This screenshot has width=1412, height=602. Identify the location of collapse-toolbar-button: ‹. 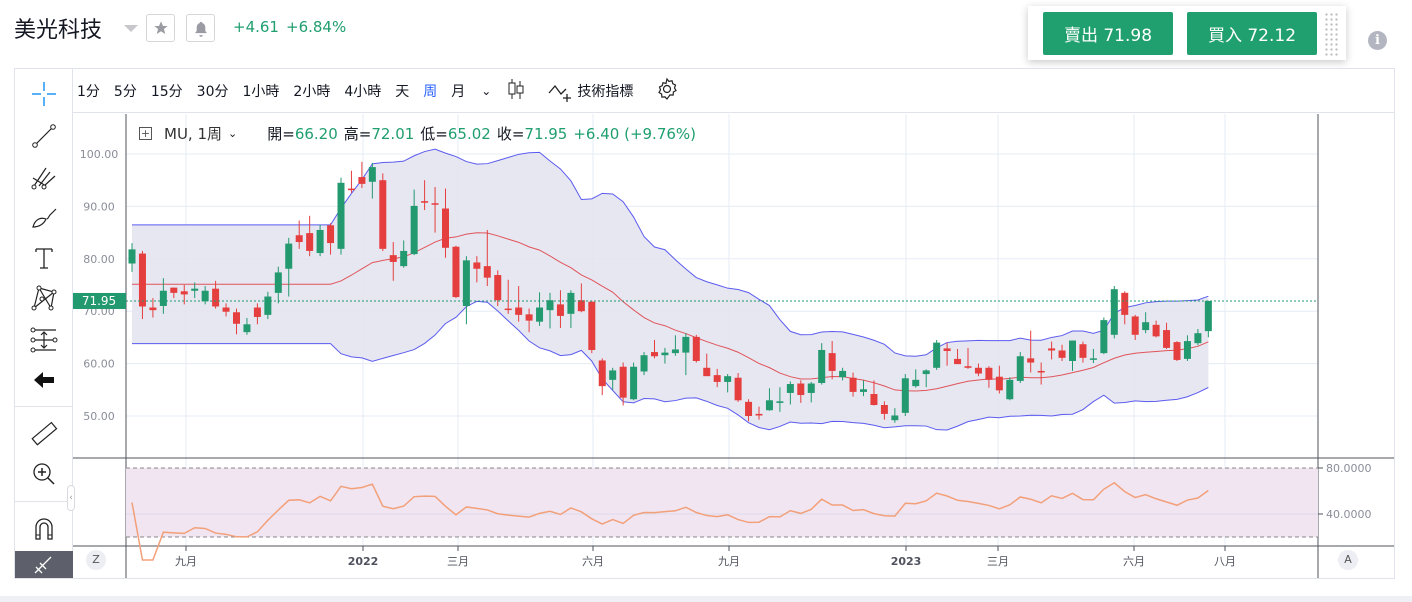
(71, 498).